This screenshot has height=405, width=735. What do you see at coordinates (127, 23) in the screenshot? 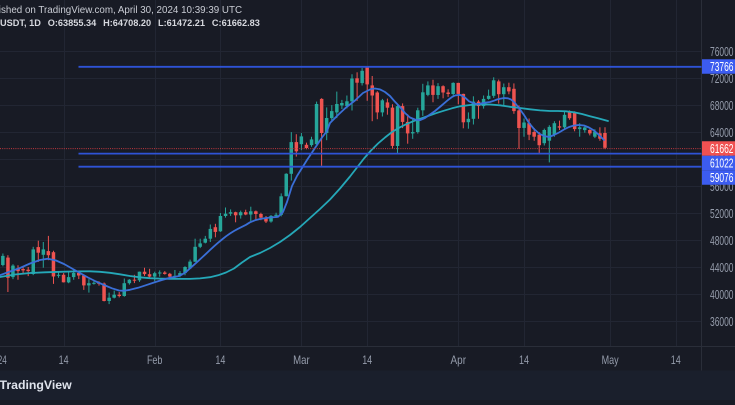
I see `svg-text: H:64708.20` at bounding box center [127, 23].